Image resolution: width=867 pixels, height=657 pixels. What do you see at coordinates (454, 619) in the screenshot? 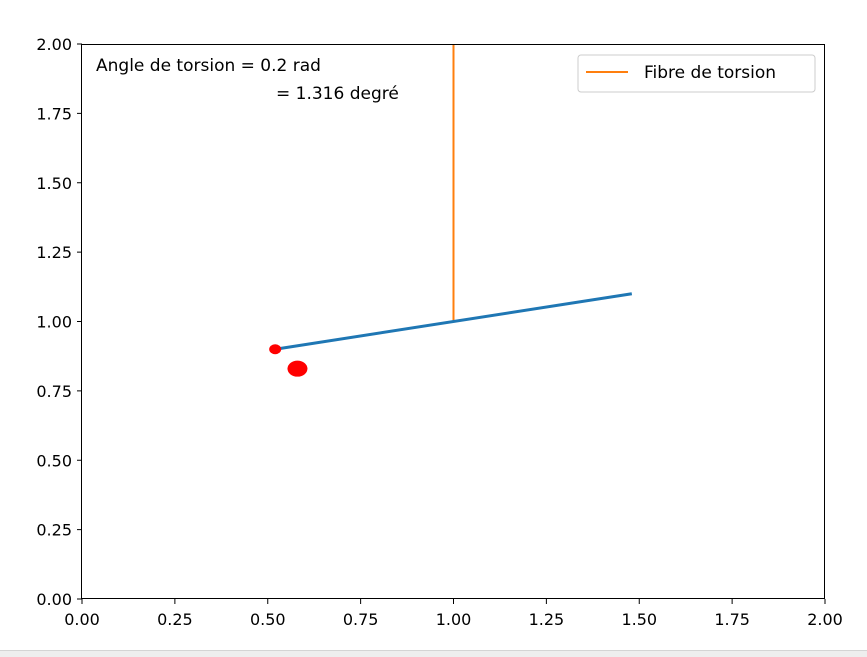
I see `x-tick-label: 1.00` at bounding box center [454, 619].